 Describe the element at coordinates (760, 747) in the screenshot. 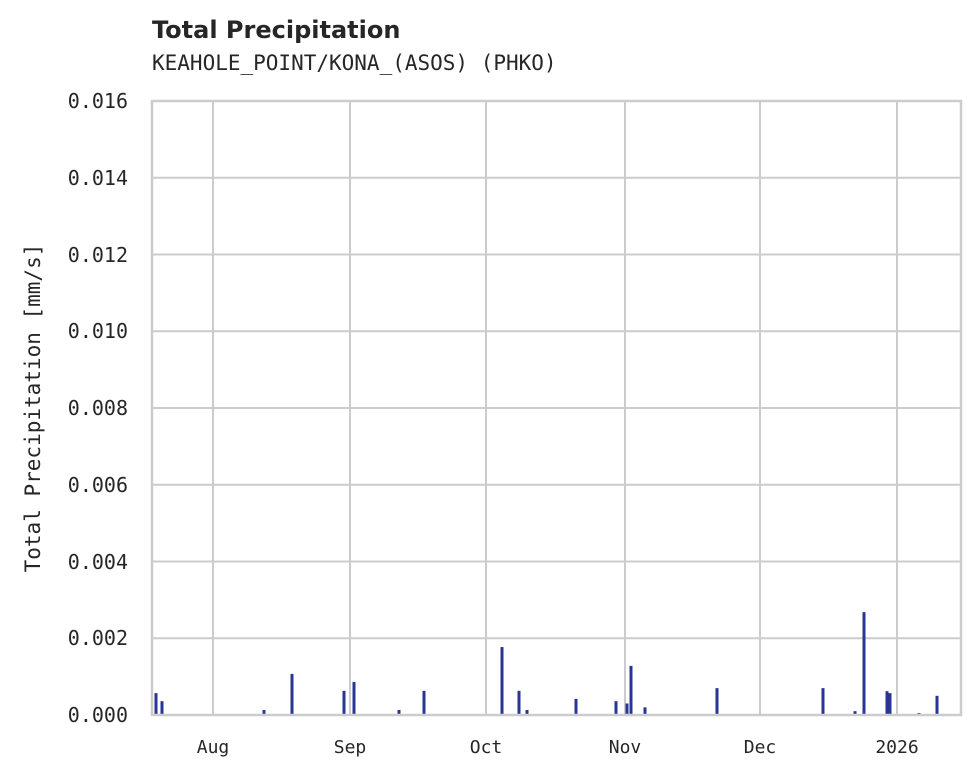

I see `x-tick-label: Dec` at that location.